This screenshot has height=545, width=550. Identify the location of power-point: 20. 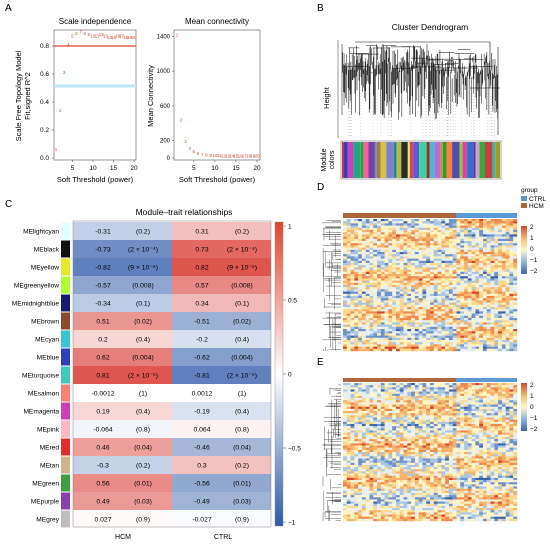
(257, 156).